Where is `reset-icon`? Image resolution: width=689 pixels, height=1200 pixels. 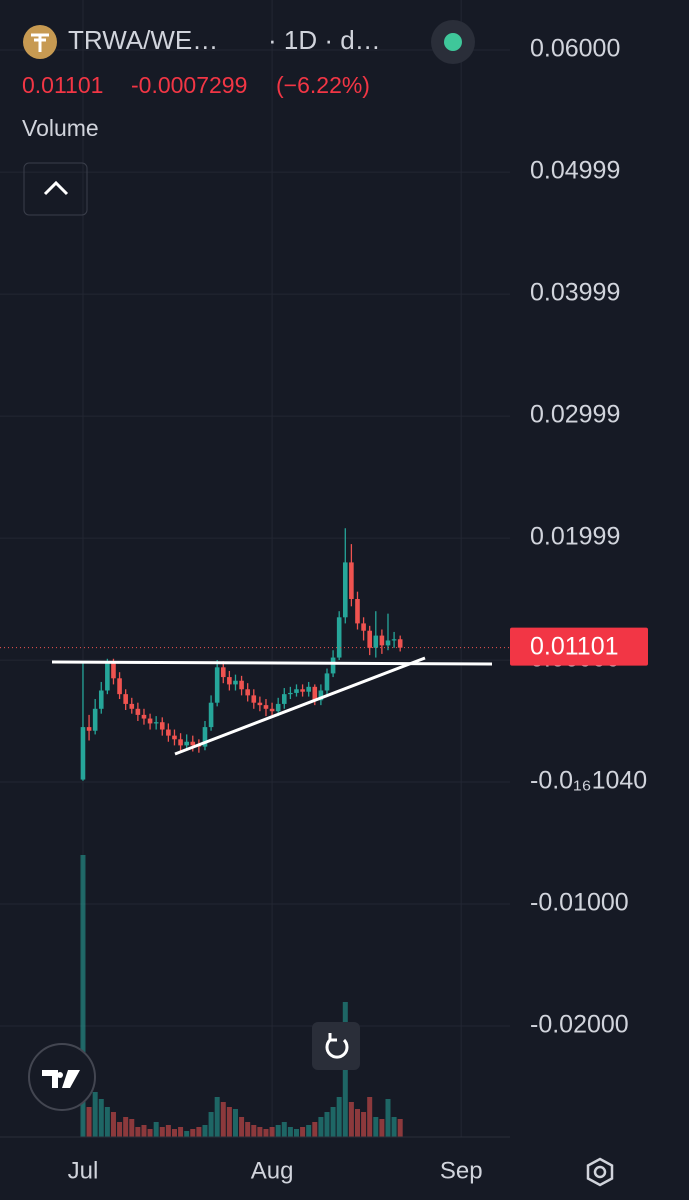 reset-icon is located at coordinates (337, 1046).